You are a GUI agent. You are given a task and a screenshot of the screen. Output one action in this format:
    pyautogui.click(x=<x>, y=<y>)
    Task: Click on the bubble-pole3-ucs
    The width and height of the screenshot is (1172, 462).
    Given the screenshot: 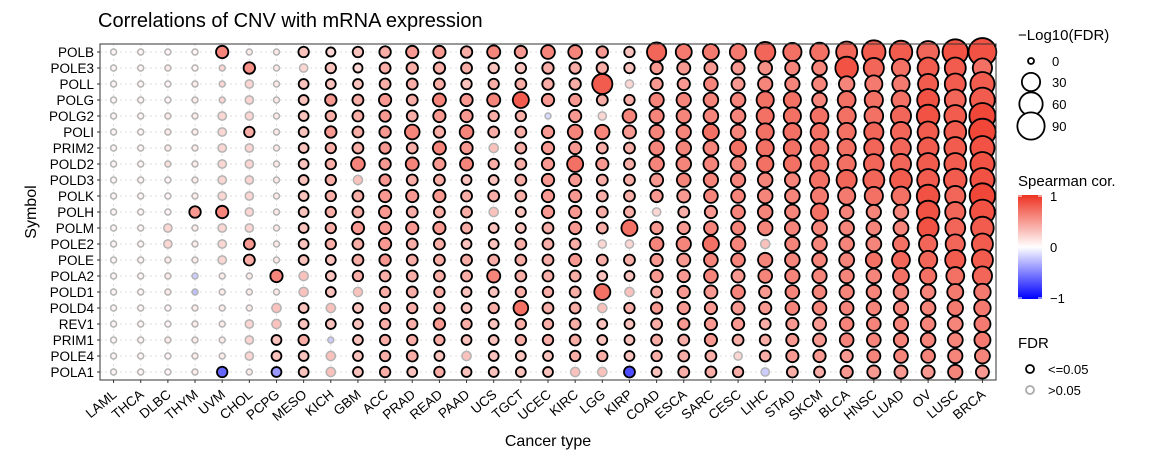 What is the action you would take?
    pyautogui.click(x=493, y=68)
    